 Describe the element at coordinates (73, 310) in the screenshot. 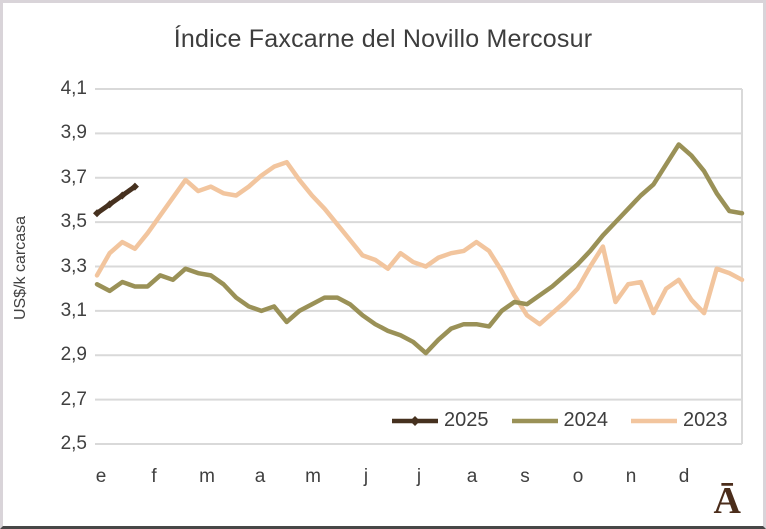

I see `y-tick-label: 3,1` at that location.